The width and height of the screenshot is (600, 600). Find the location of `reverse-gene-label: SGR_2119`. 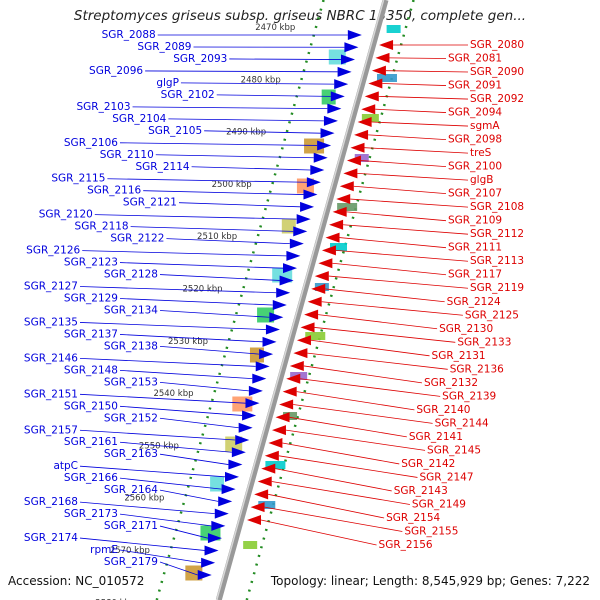

reverse-gene-label: SGR_2119 is located at coordinates (497, 288).